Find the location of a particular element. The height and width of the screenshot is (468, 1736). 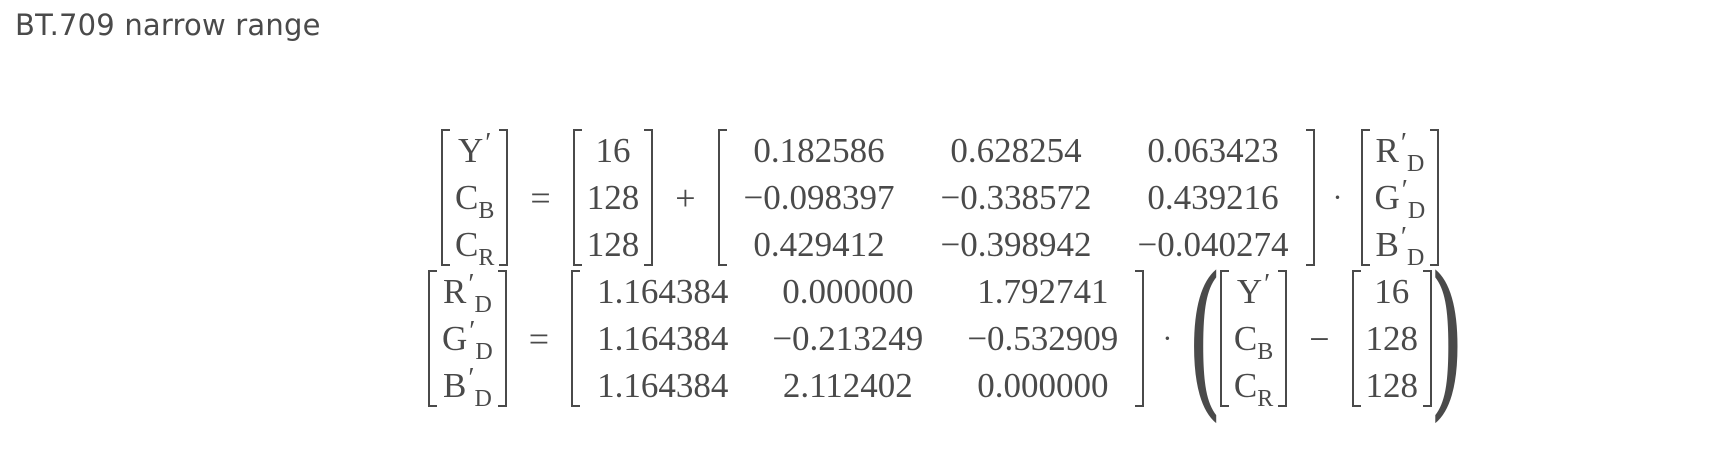

matrix-cell: −0.532909 is located at coordinates (1043, 338).